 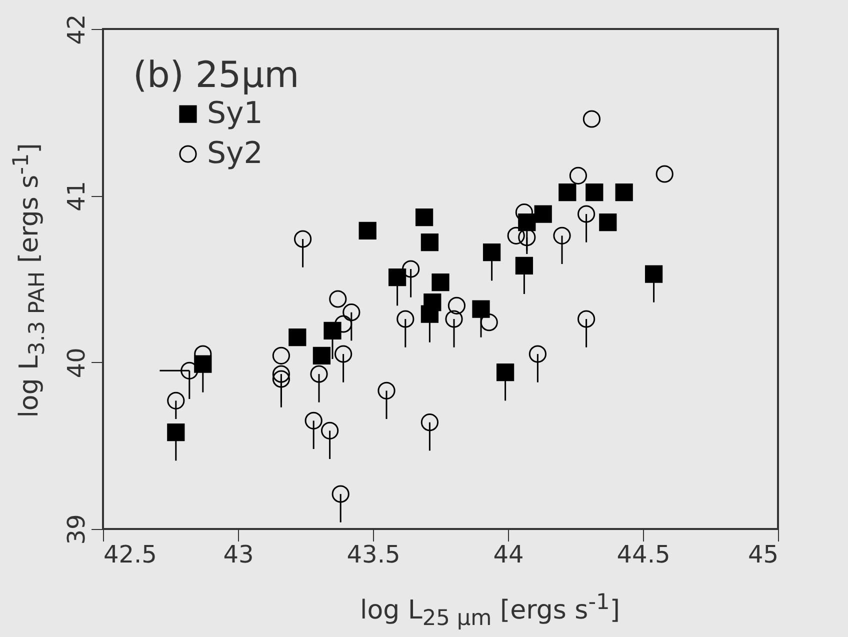 What do you see at coordinates (643, 554) in the screenshot?
I see `x-tick-label: 44.5` at bounding box center [643, 554].